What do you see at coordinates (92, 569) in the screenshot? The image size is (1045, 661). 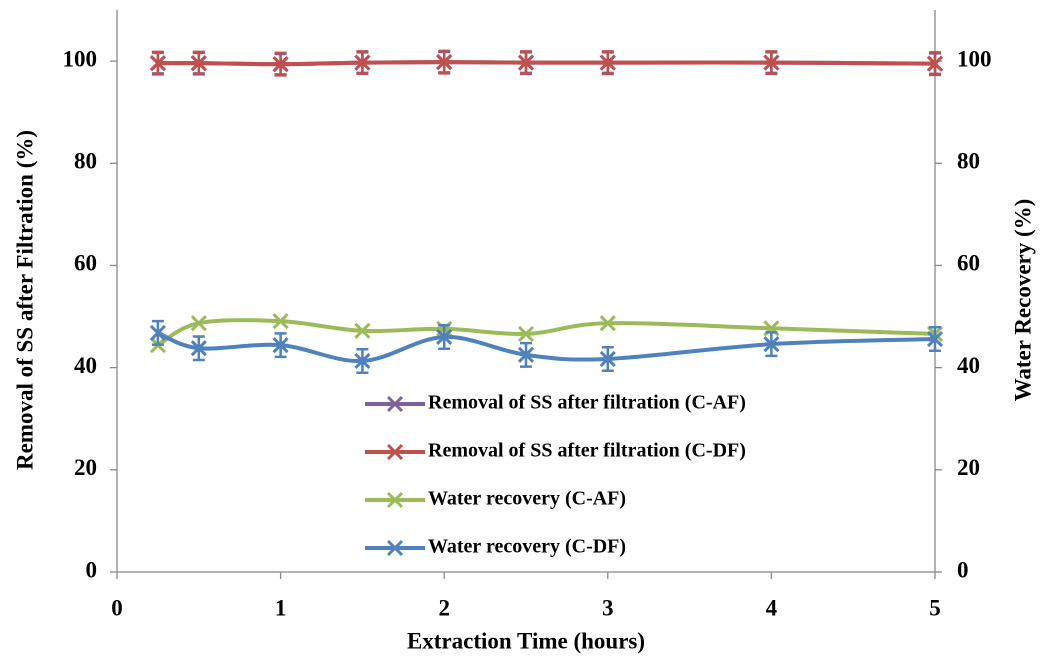 I see `y-tick-label: 0` at bounding box center [92, 569].